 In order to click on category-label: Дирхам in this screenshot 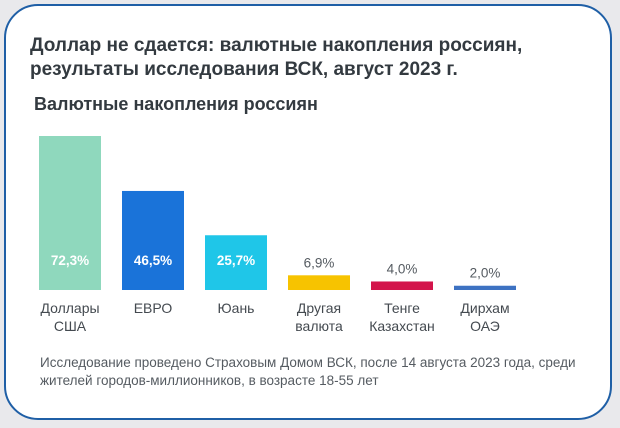, I will do `click(484, 308)`.